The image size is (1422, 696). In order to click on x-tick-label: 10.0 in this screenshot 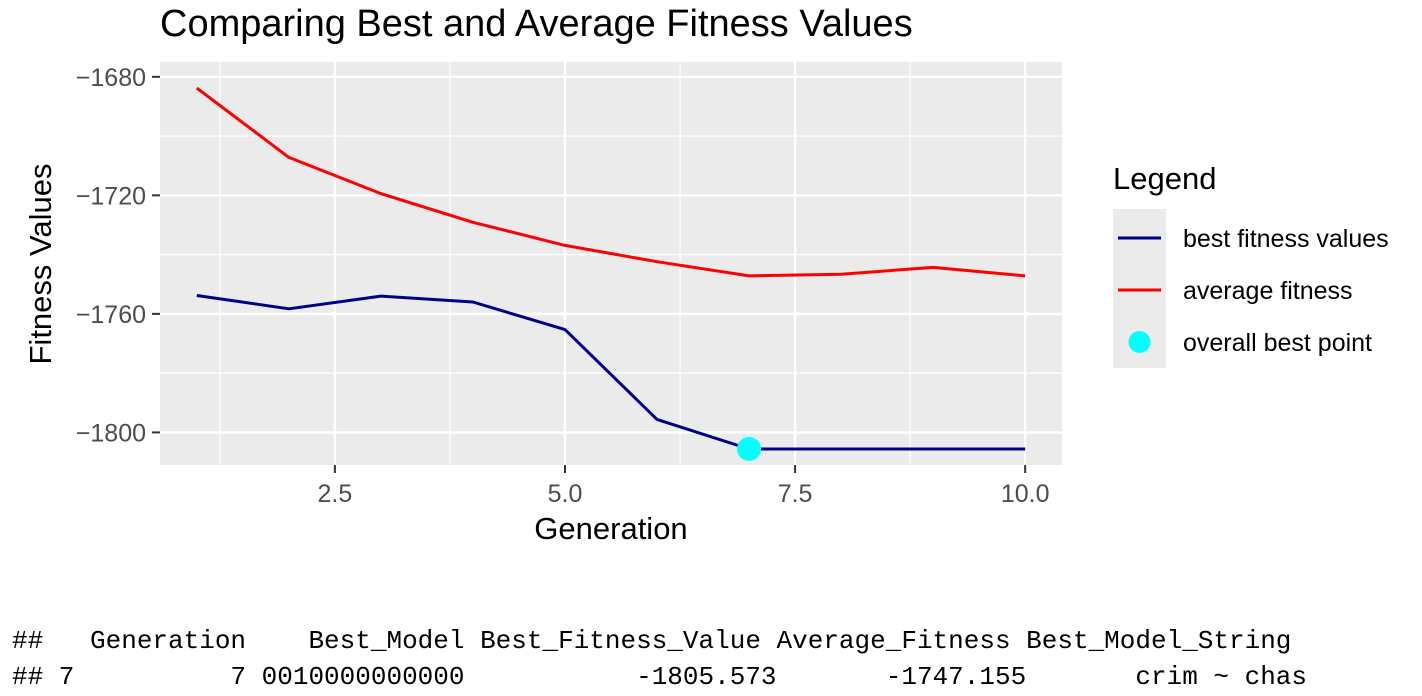, I will do `click(1025, 494)`.